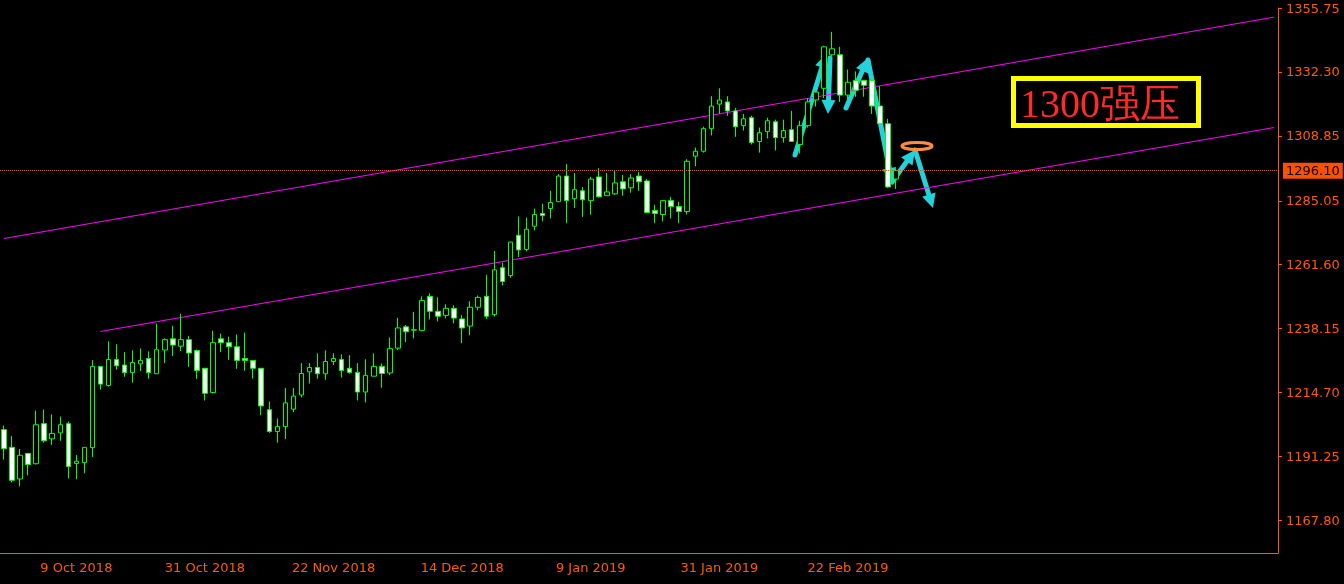 Image resolution: width=1344 pixels, height=584 pixels. Describe the element at coordinates (1313, 456) in the screenshot. I see `y-tick-label: 1191.25` at that location.